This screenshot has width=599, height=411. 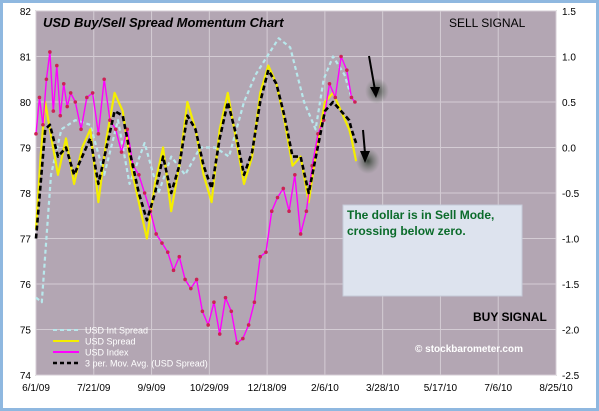 What do you see at coordinates (469, 349) in the screenshot?
I see `watermark: © stockbarometer.com` at bounding box center [469, 349].